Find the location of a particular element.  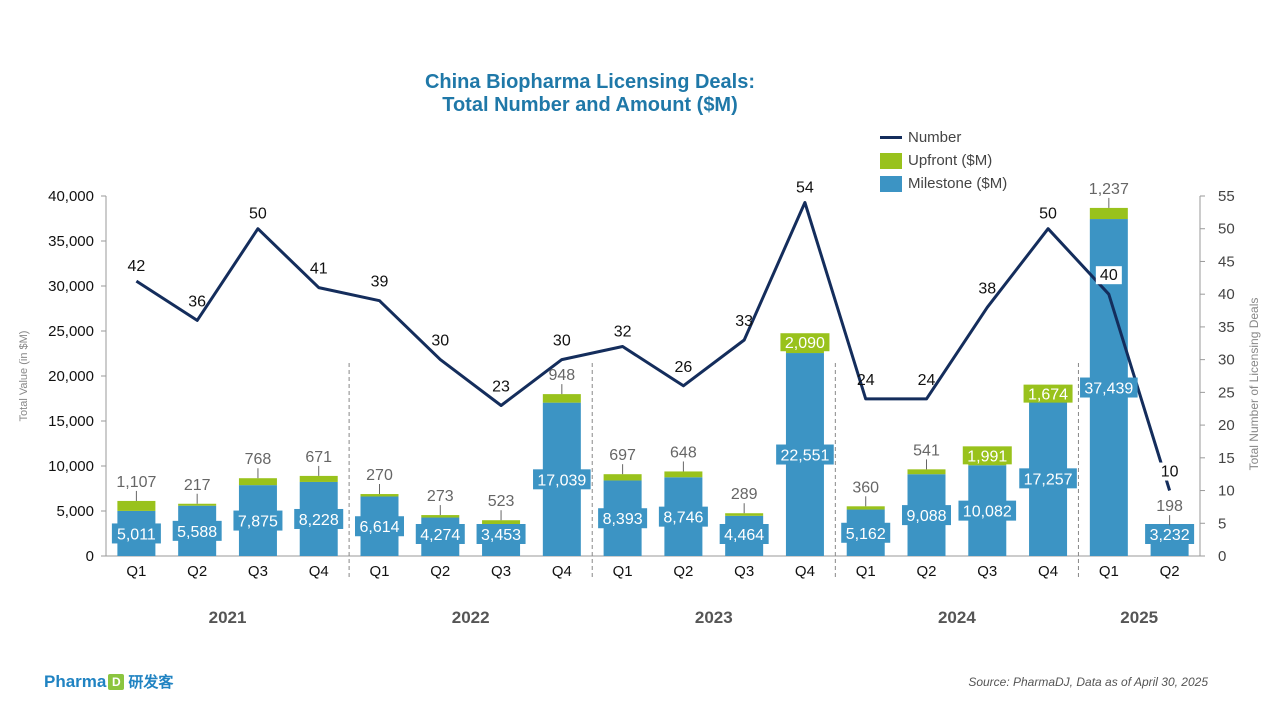

right-tick-label: 35 is located at coordinates (1226, 327).